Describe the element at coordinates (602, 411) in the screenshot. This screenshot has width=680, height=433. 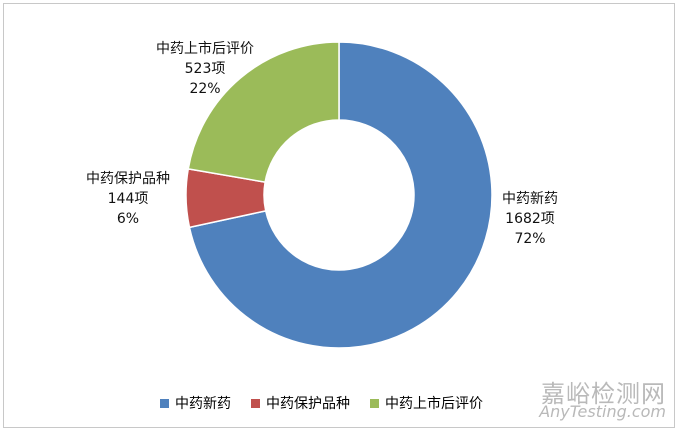
I see `watermark-subtext: AnyTesting.com` at that location.